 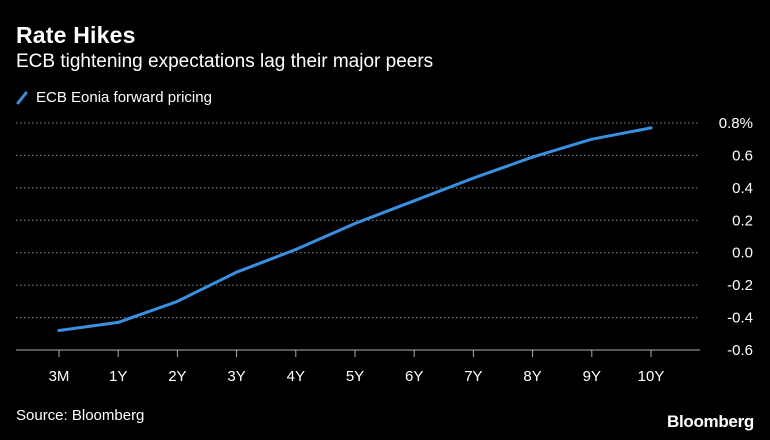 I want to click on legend: ECB Eonia forward pricing, so click(x=114, y=97).